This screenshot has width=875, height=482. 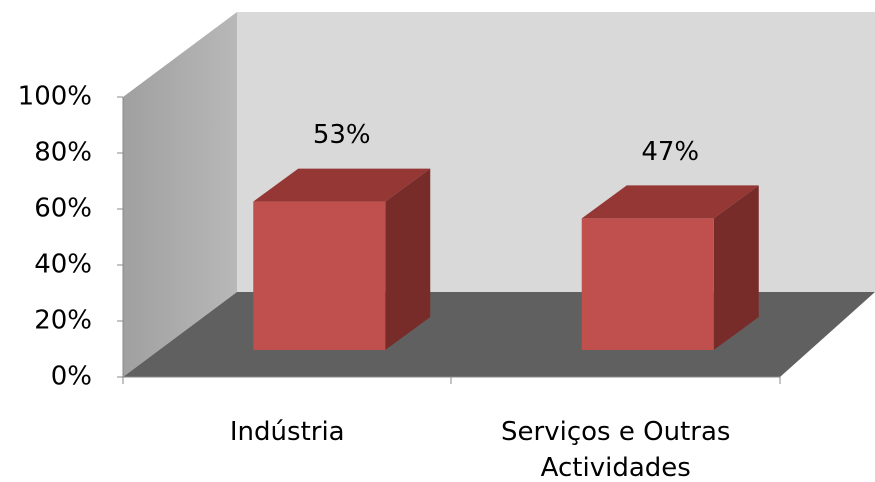 I want to click on data-label: 53%, so click(x=342, y=135).